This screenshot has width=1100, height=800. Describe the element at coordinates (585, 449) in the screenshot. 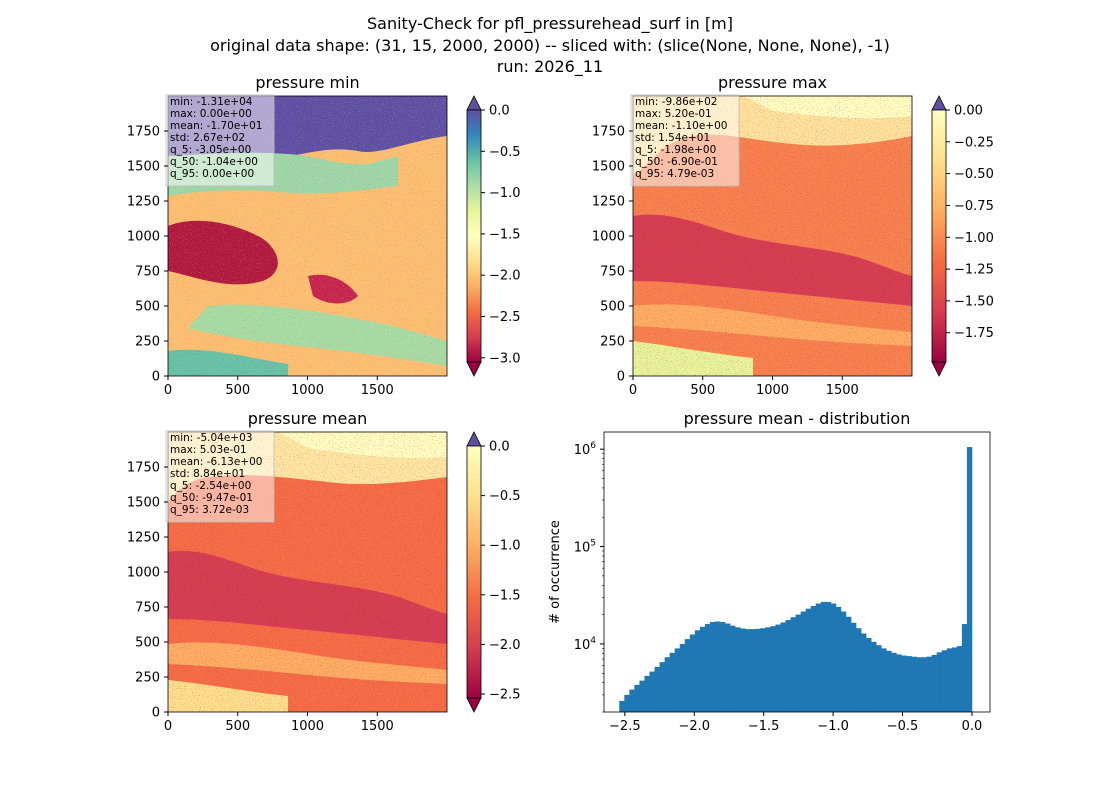

I see `y-tick-label: 10⁶` at that location.